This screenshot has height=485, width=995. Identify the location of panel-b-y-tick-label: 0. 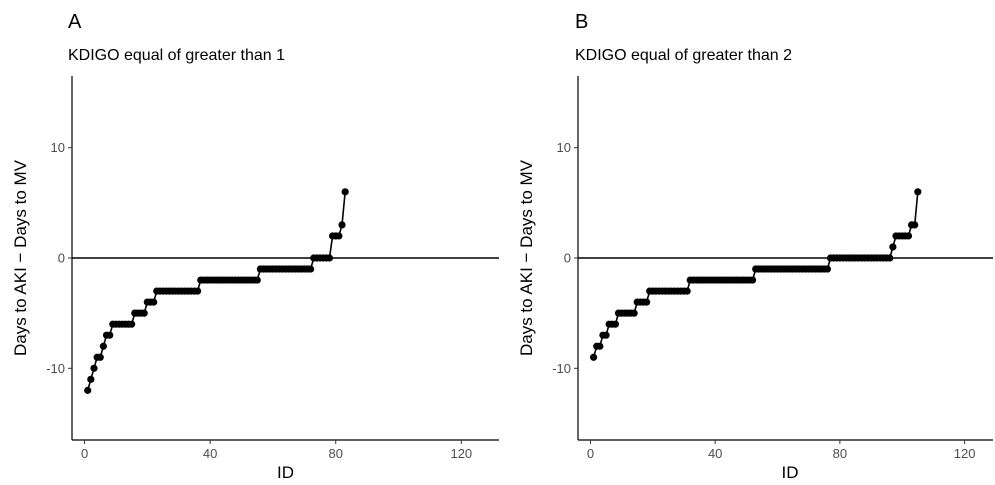
(567, 258).